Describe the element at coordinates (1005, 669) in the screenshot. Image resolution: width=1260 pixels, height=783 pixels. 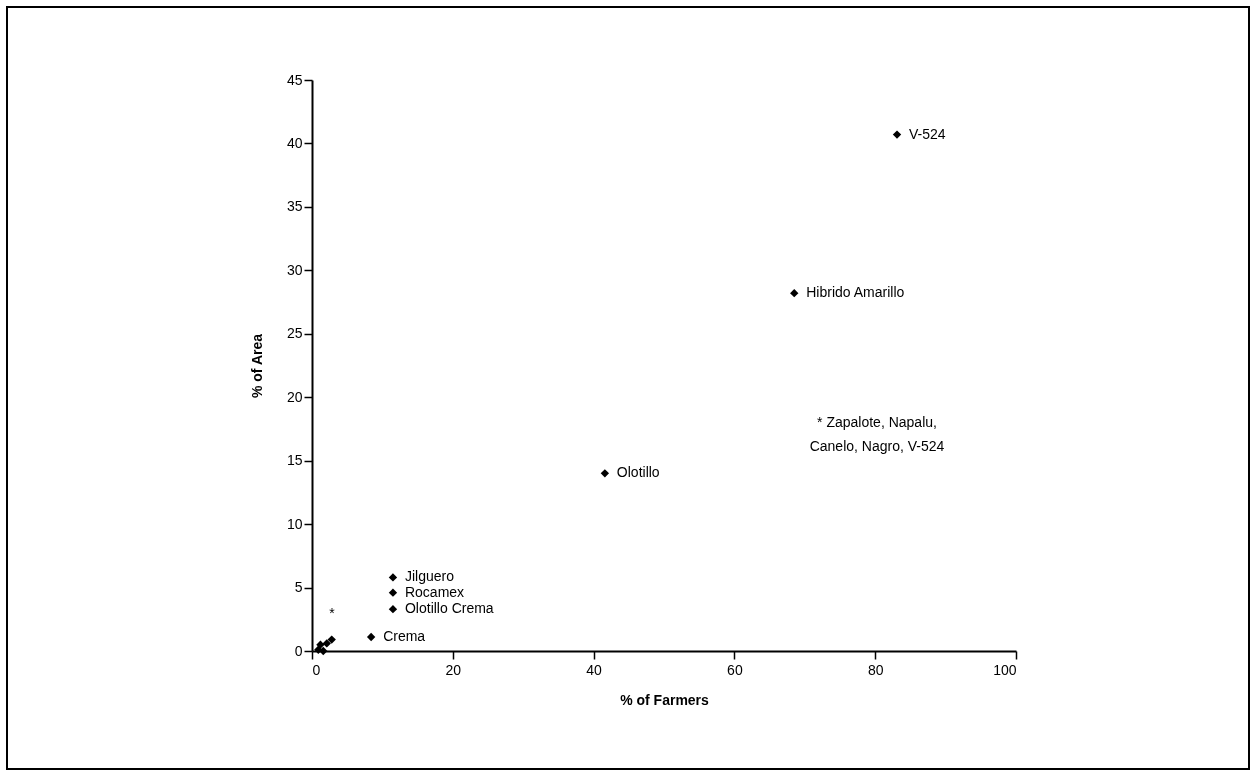
I see `x-tick-label: 100` at that location.